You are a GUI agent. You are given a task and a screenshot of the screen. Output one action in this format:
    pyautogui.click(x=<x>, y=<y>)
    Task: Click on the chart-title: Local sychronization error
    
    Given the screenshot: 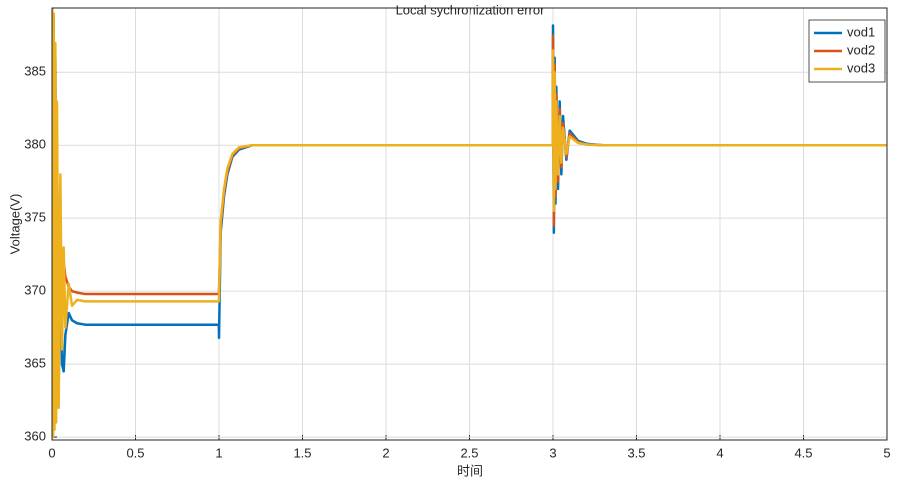 What is the action you would take?
    pyautogui.click(x=471, y=9)
    